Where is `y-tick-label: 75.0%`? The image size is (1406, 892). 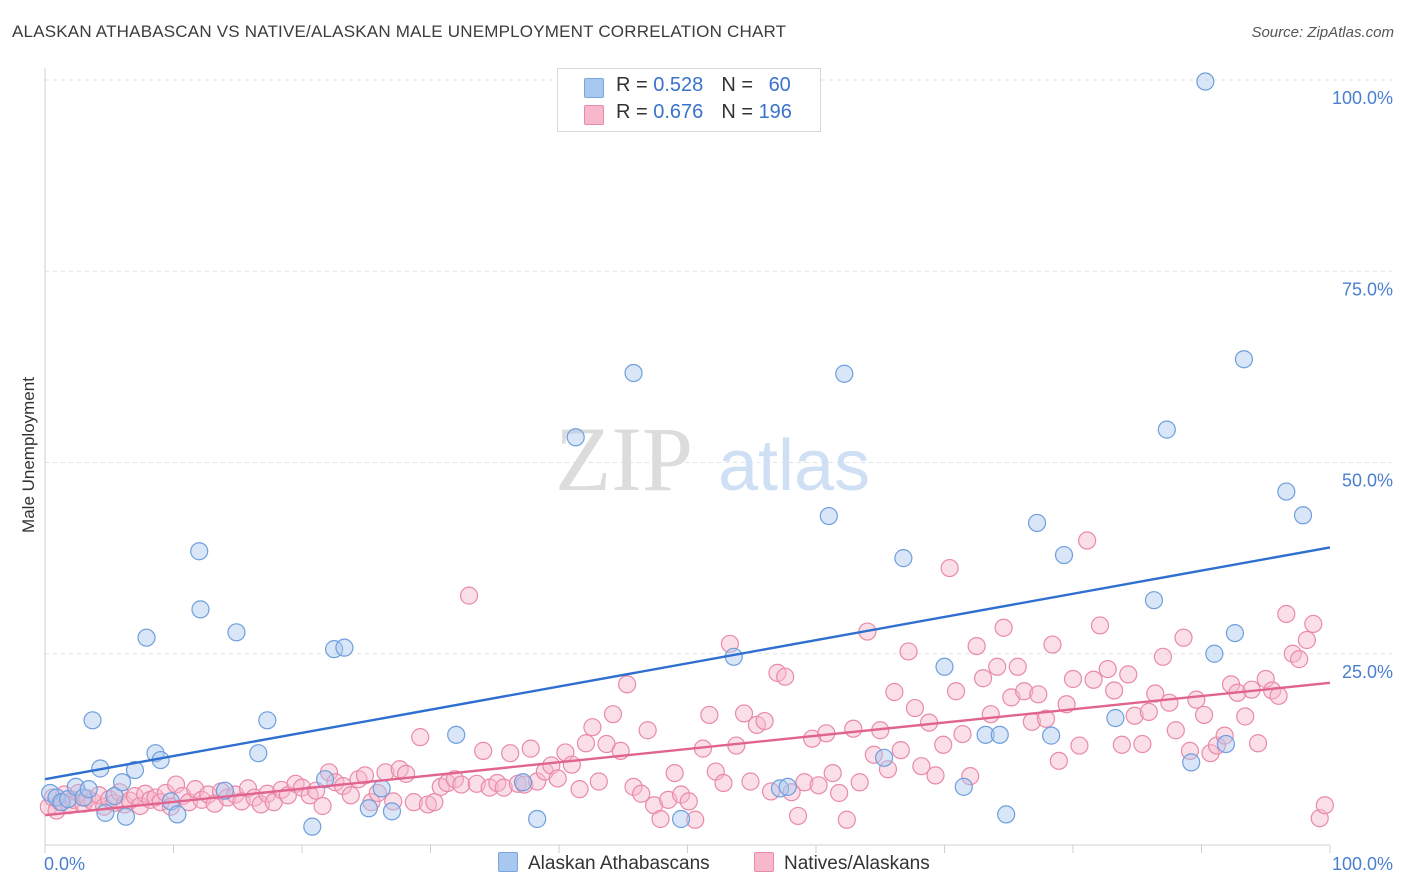
y-tick-label: 75.0% is located at coordinates (1367, 289).